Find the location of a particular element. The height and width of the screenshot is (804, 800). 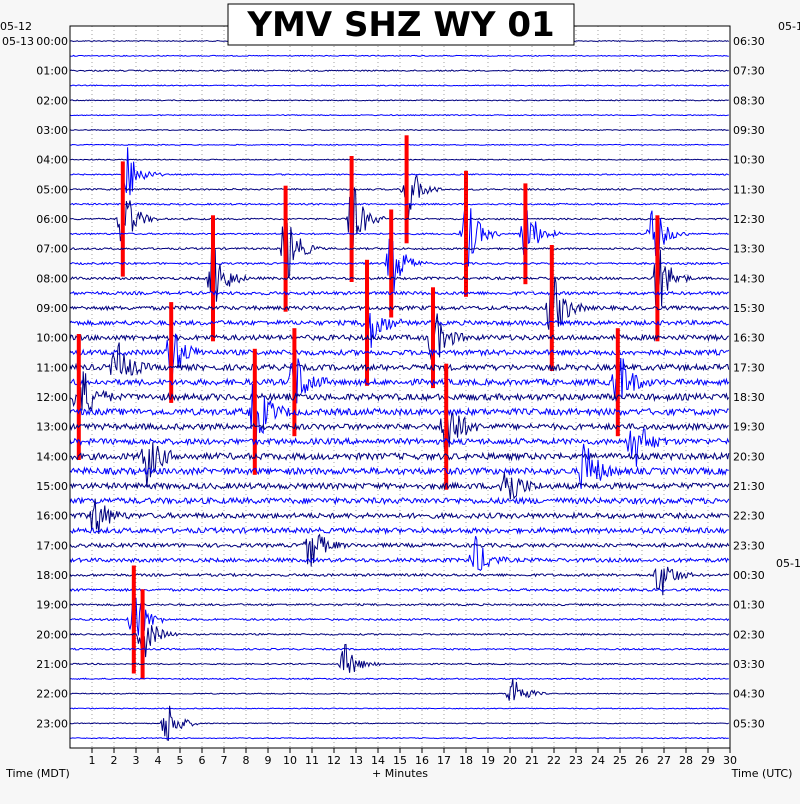

right-hour-label-08:30: 08:30 is located at coordinates (749, 100).